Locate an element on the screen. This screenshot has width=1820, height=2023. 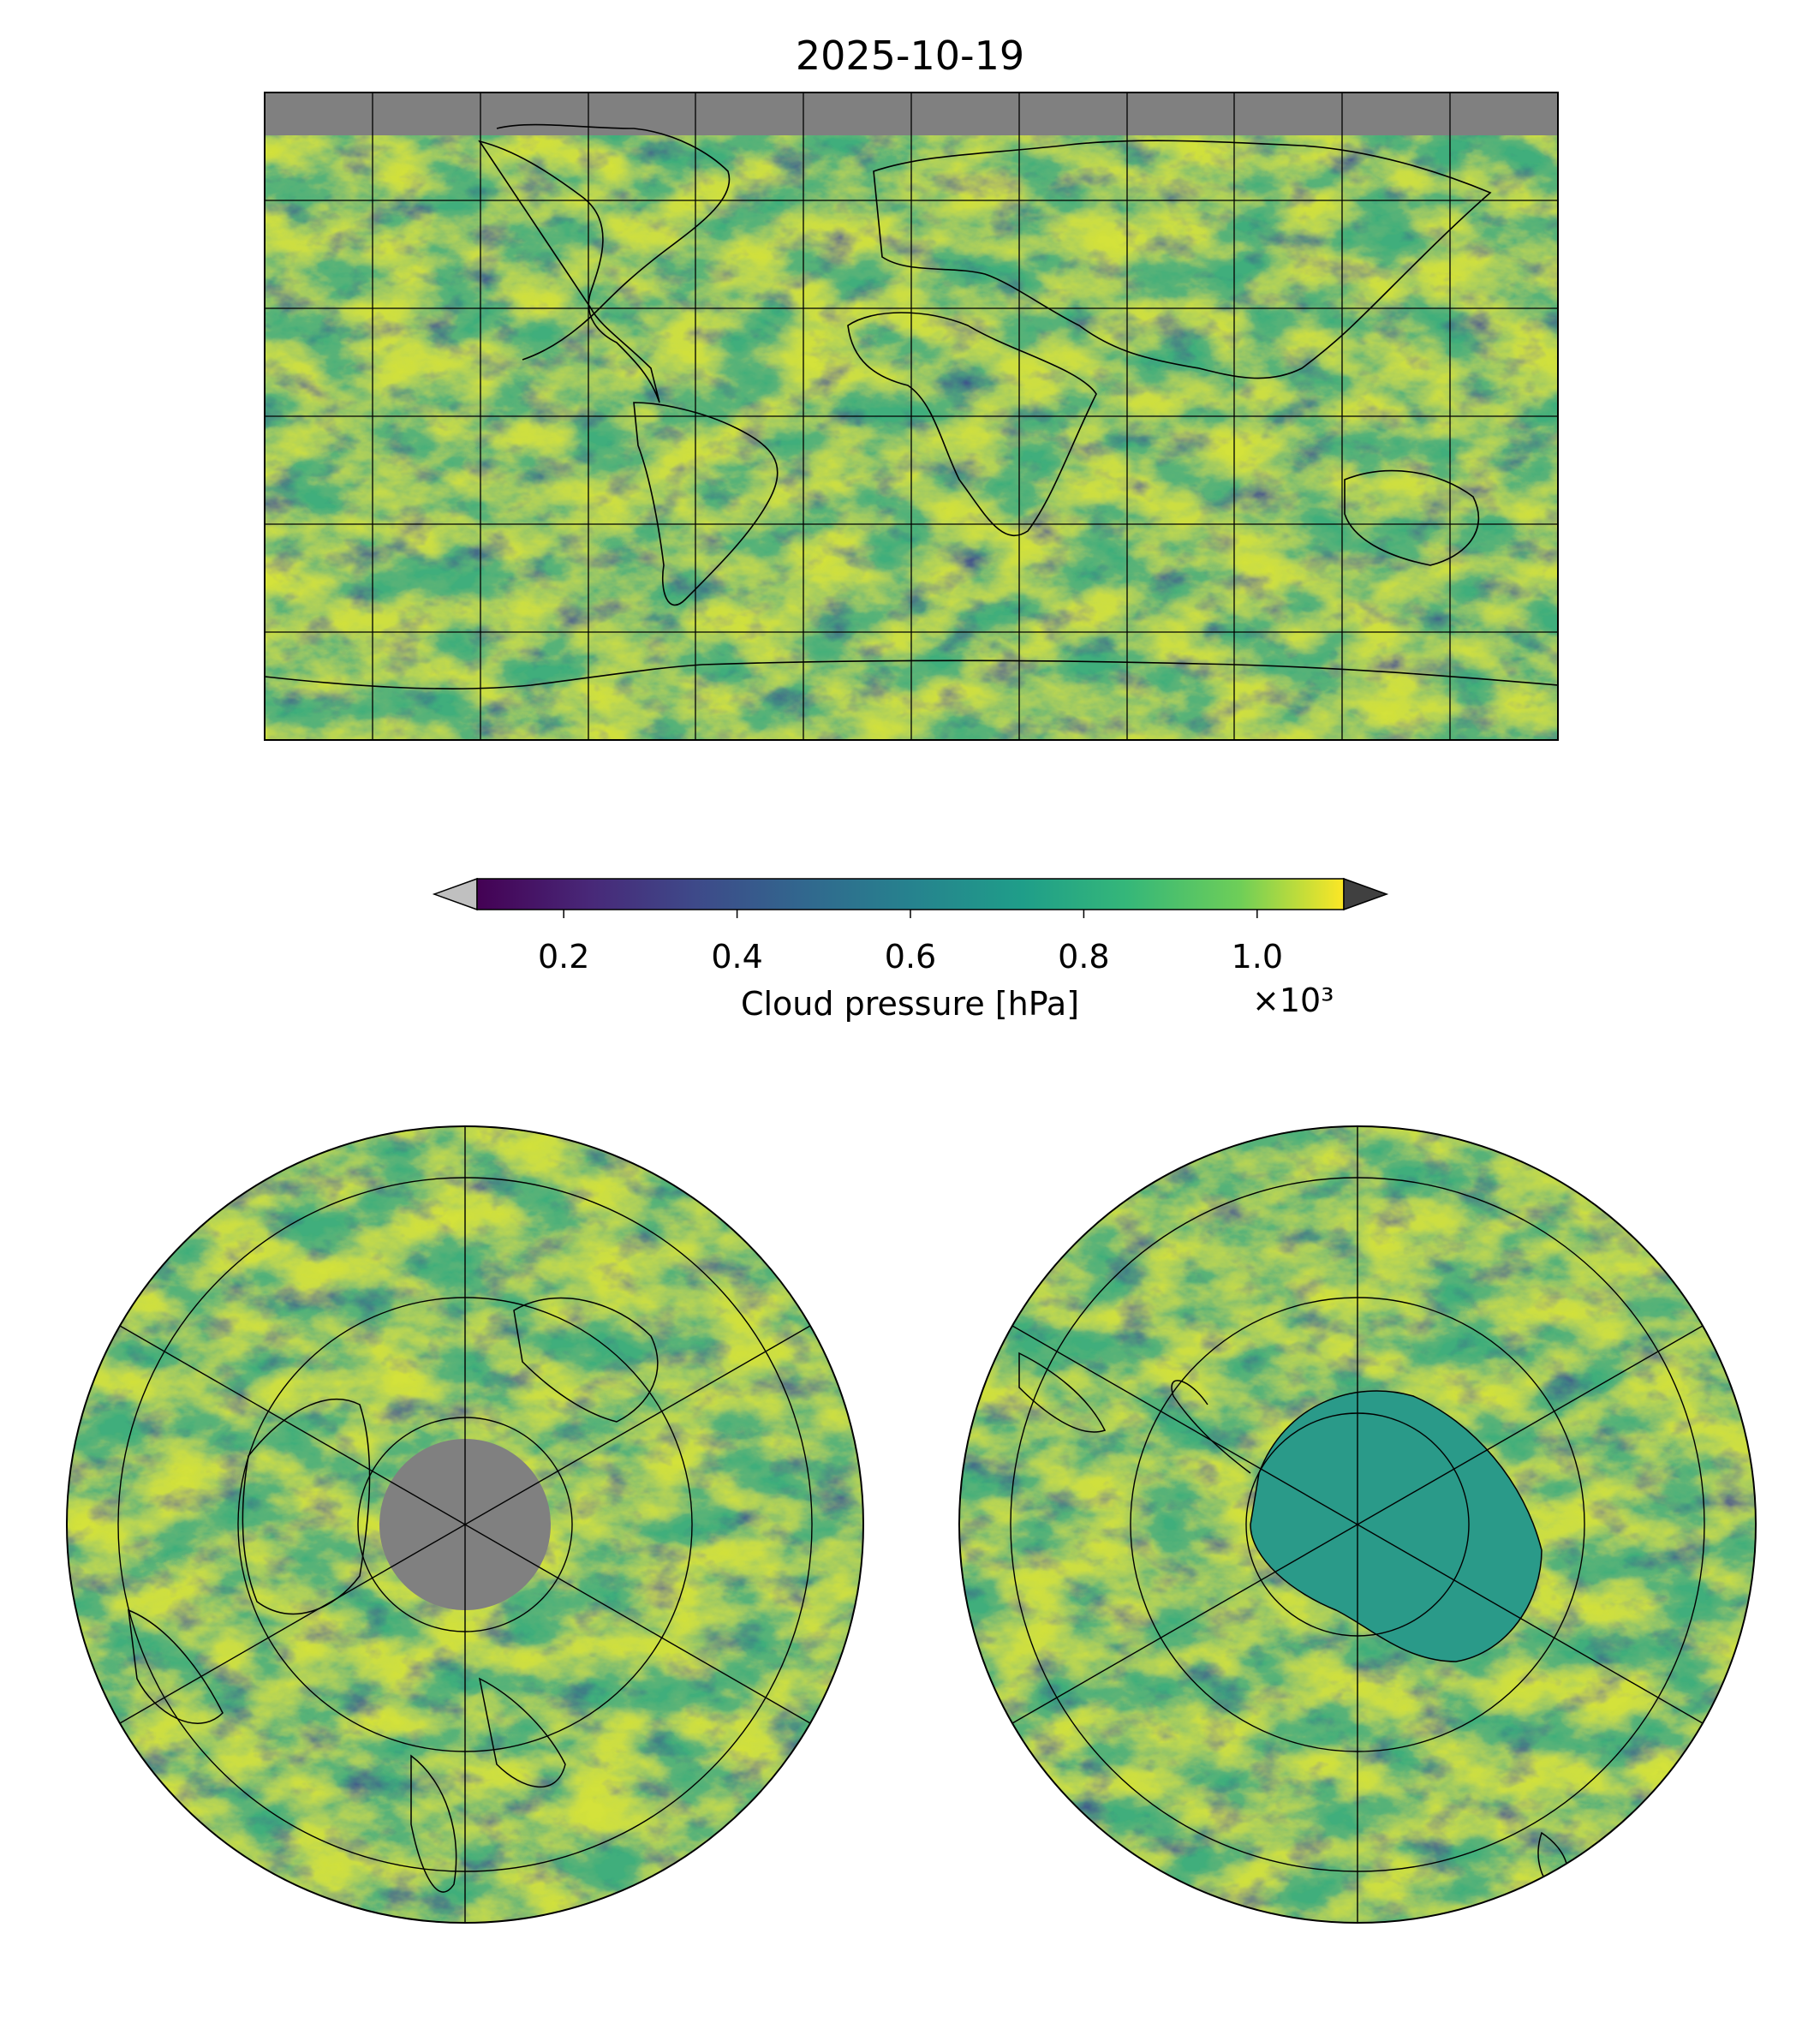
colorbar-tick-label: 0.6 is located at coordinates (911, 957).